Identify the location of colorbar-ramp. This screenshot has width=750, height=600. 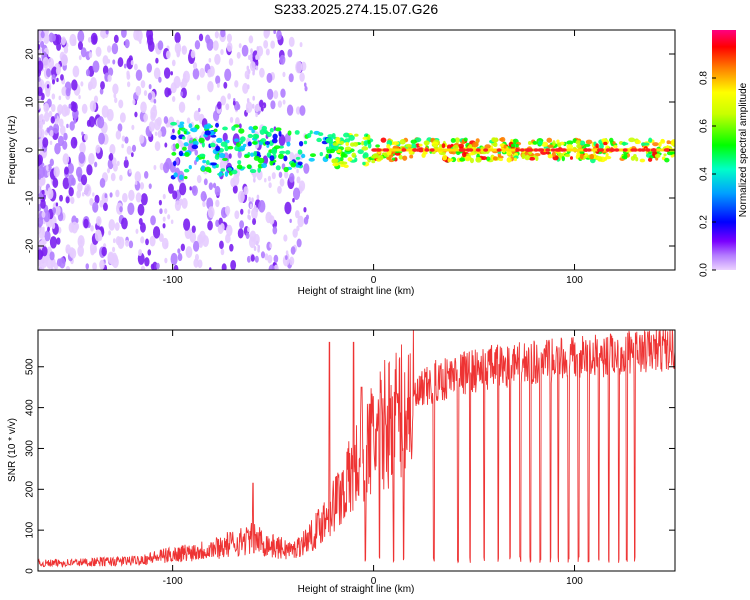
(724, 150).